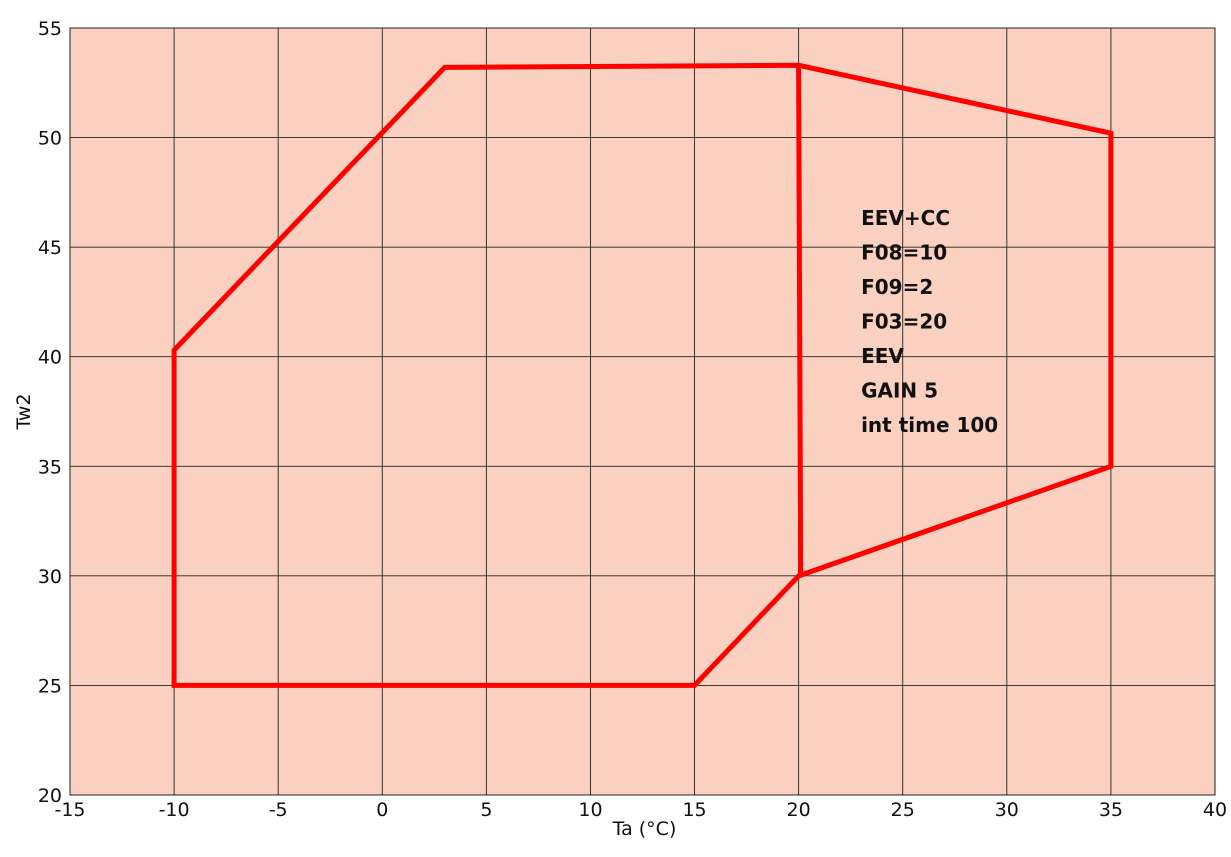 This screenshot has width=1231, height=857. What do you see at coordinates (50, 577) in the screenshot?
I see `y-tick-label: 30` at bounding box center [50, 577].